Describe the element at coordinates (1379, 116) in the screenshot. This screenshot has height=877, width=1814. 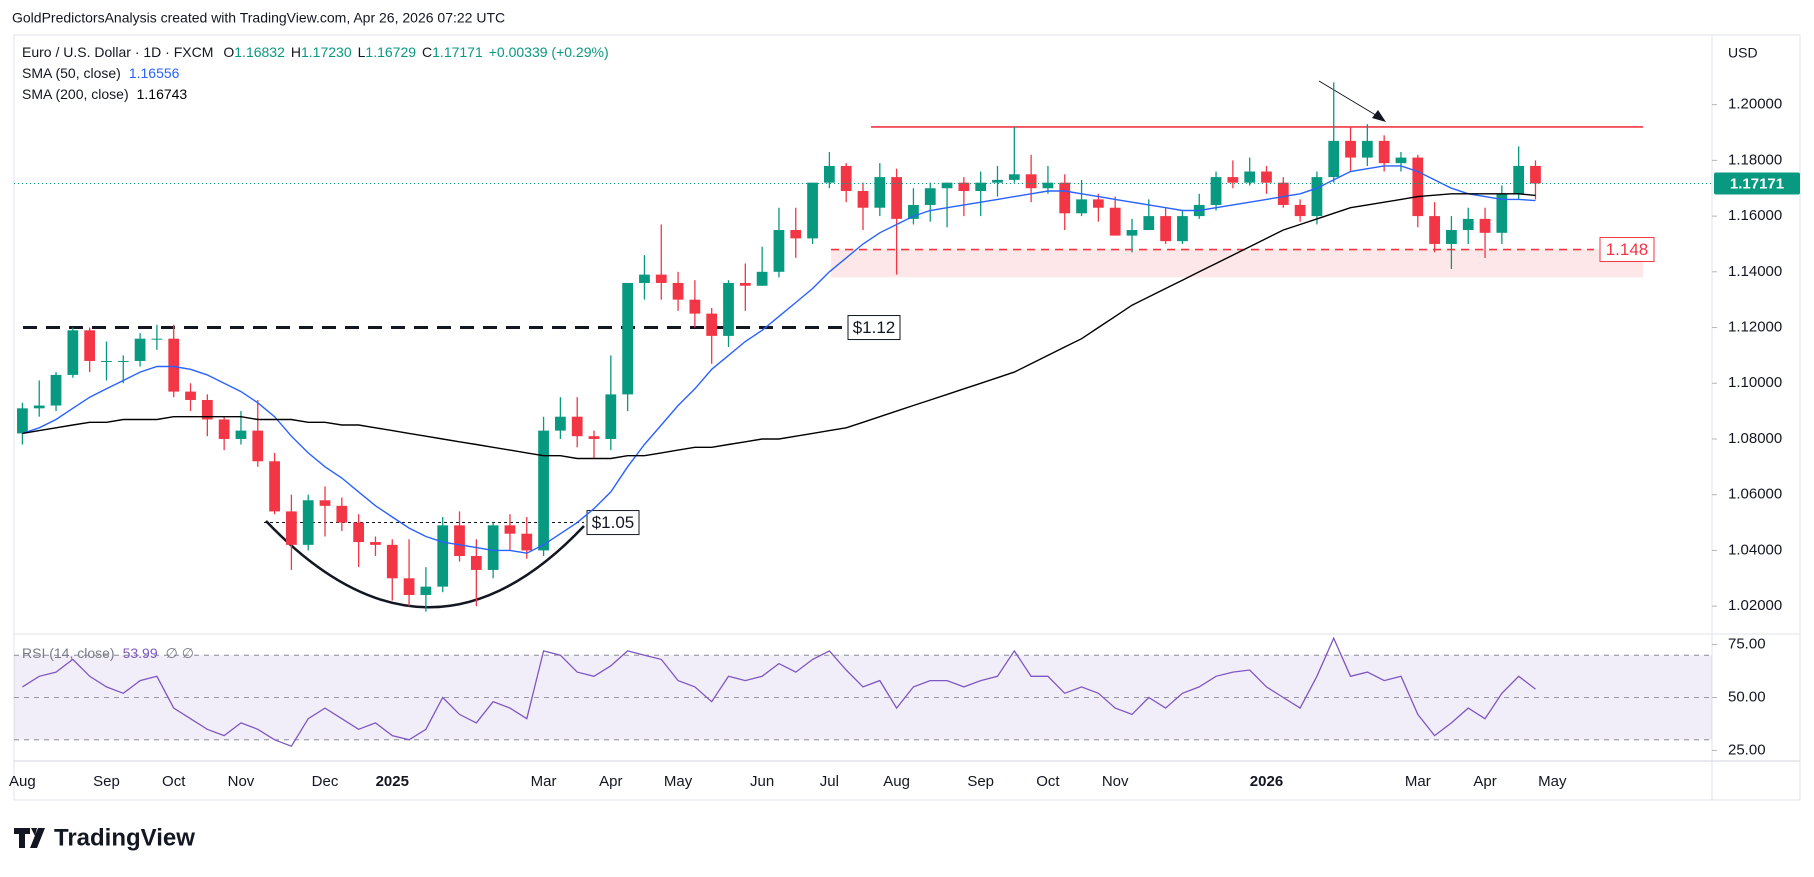
I see `arrow-head` at that location.